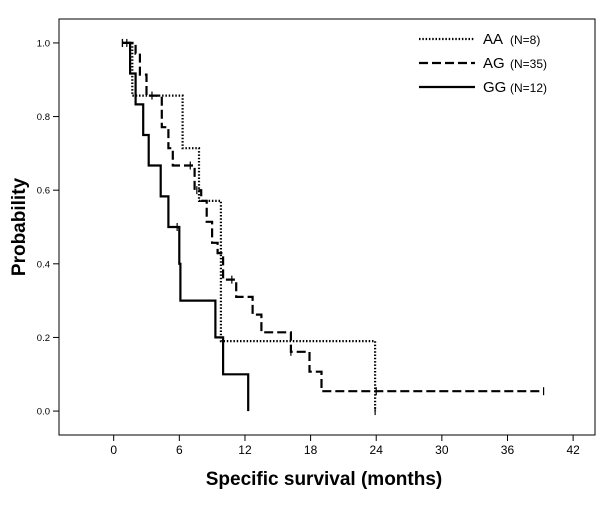 The height and width of the screenshot is (505, 600). Describe the element at coordinates (245, 450) in the screenshot. I see `x-tick-label: 12` at that location.